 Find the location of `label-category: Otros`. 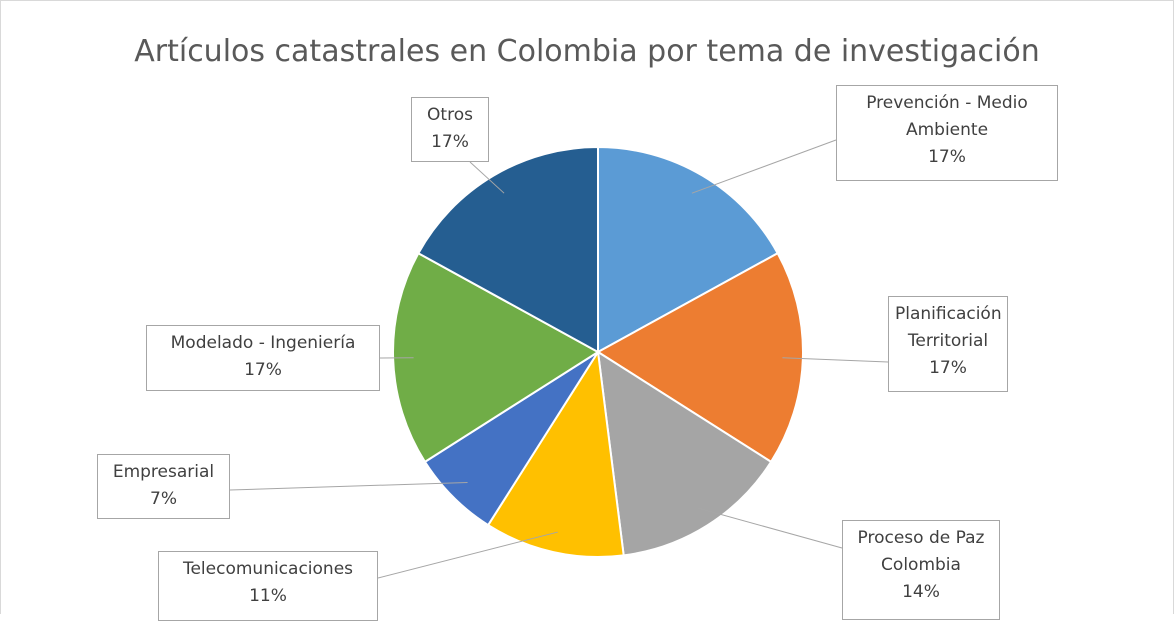

label-category: Otros is located at coordinates (450, 115).